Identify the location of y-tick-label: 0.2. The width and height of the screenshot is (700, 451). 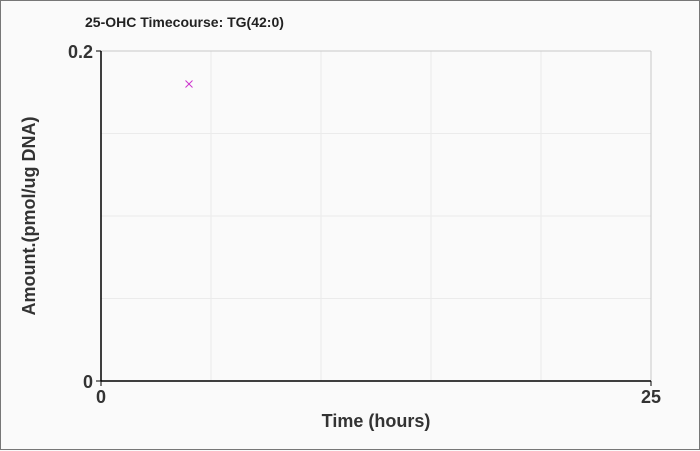
(80, 52).